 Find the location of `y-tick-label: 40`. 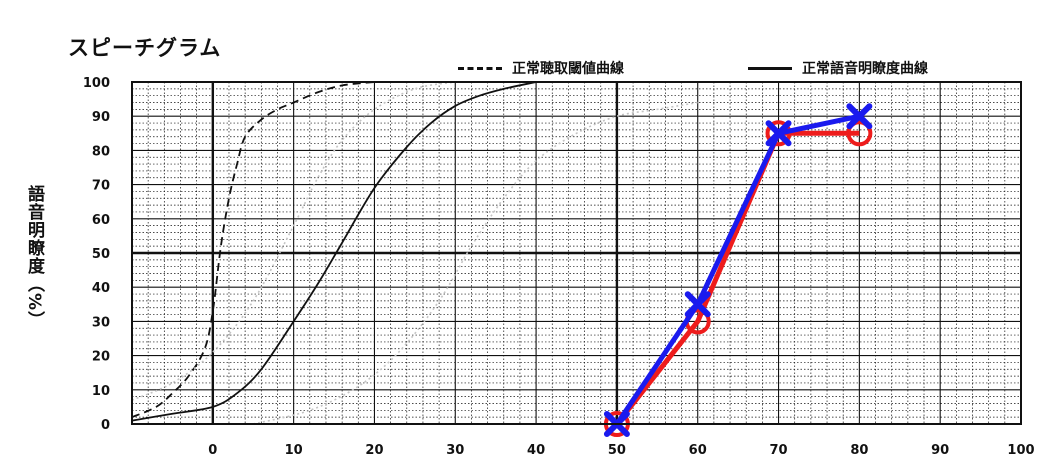

y-tick-label: 40 is located at coordinates (101, 288).